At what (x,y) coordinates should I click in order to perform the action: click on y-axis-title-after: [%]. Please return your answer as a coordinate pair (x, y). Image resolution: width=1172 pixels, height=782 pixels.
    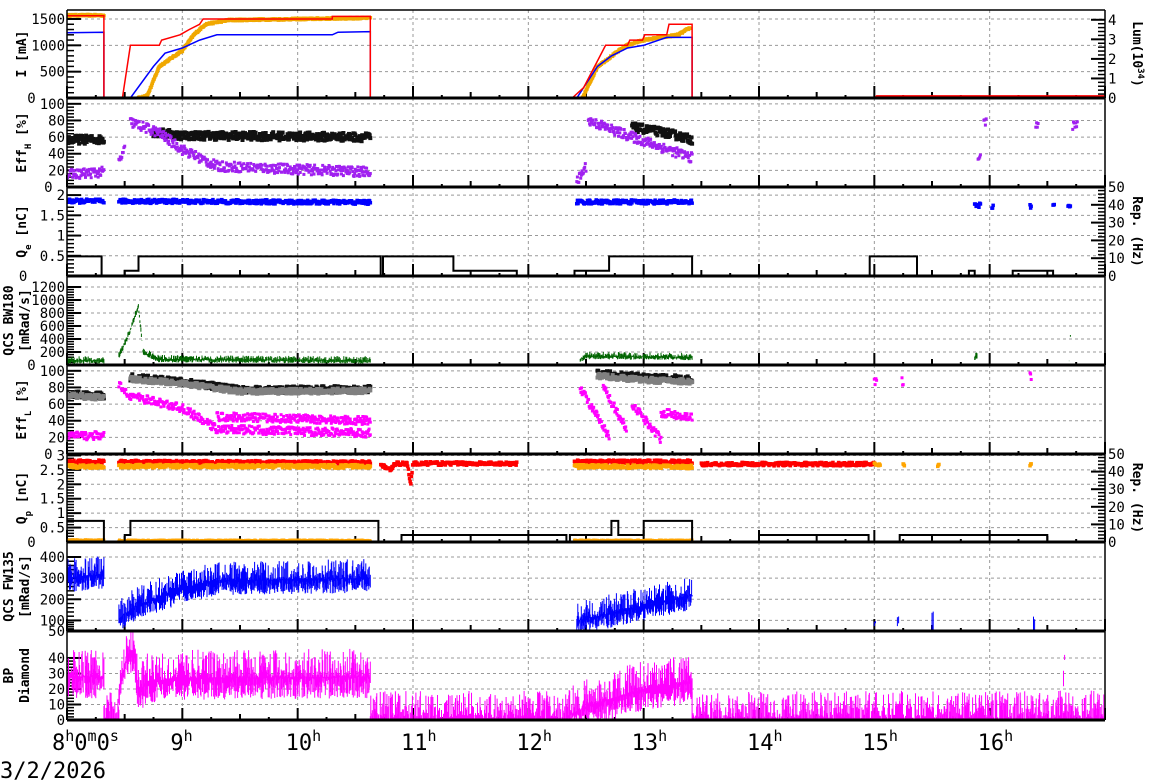
    Looking at the image, I should click on (22, 394).